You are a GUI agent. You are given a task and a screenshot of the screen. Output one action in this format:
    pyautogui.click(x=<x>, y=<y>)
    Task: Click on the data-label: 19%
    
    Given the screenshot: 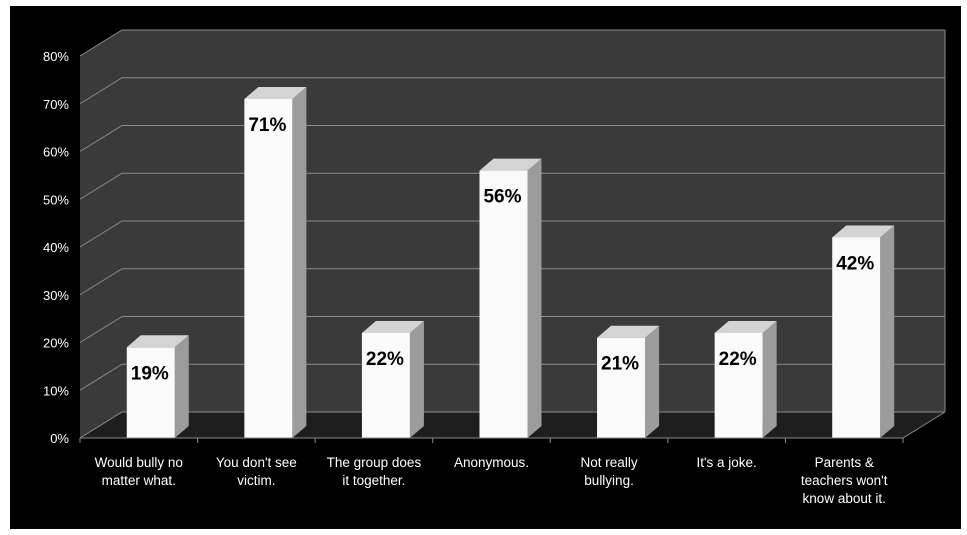 What is the action you would take?
    pyautogui.click(x=150, y=373)
    